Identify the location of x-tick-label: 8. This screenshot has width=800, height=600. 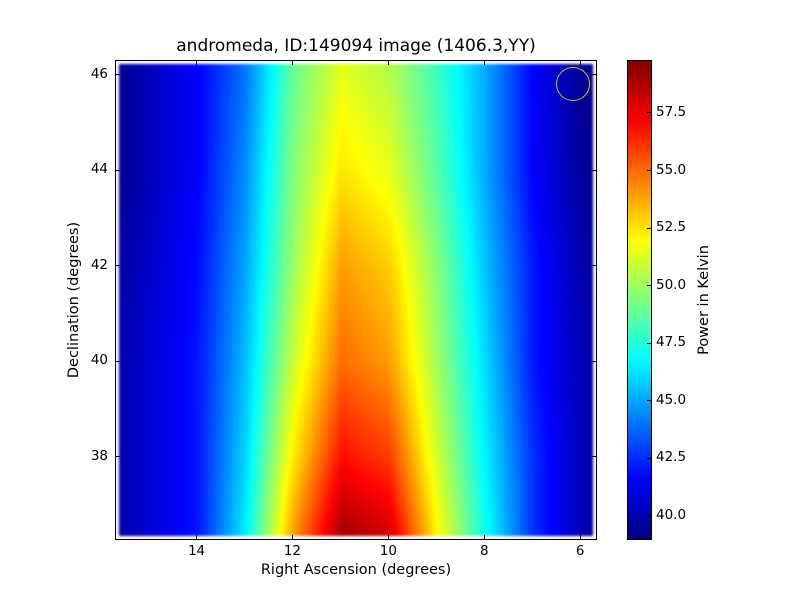
(484, 551).